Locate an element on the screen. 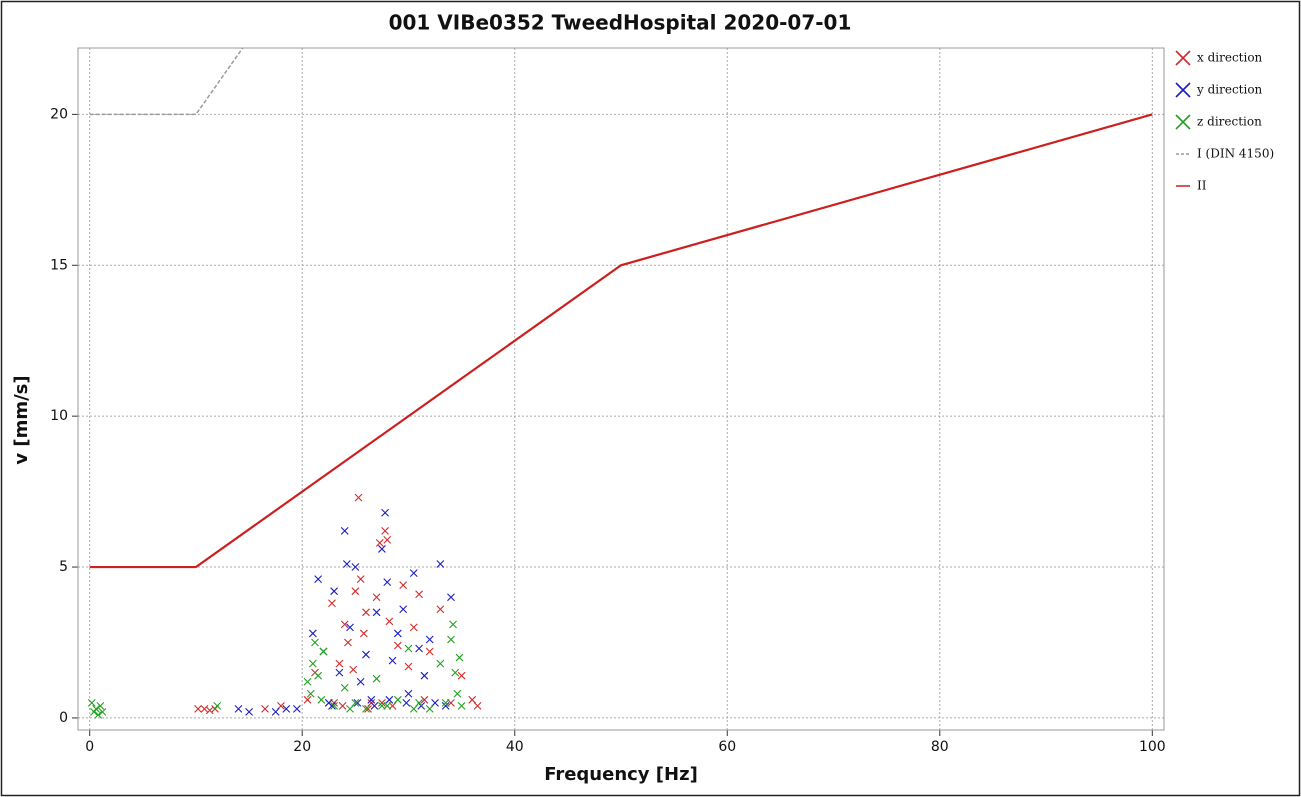 The image size is (1301, 797). legend-label: z direction is located at coordinates (1229, 122).